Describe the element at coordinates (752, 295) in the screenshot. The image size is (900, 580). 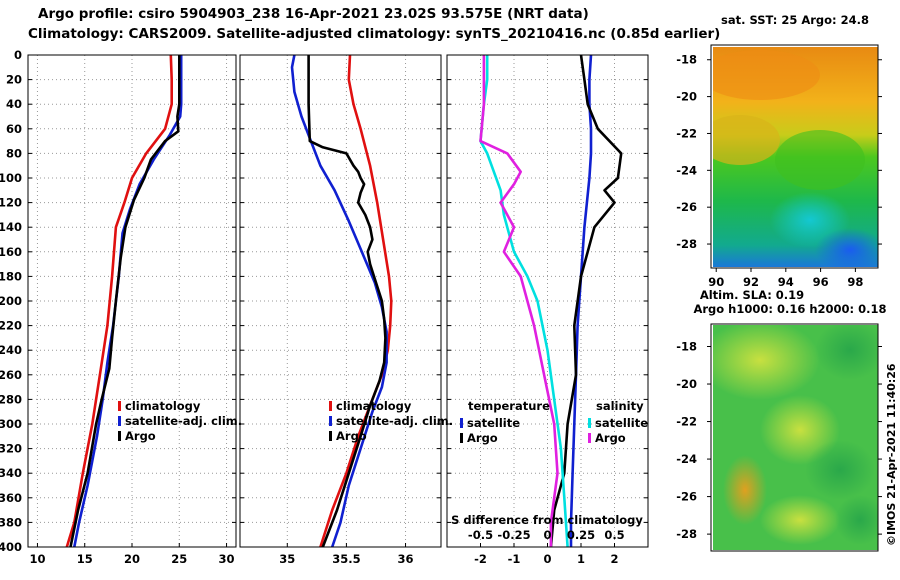
I see `altim-sla-label: Altim. SLA: 0.19` at that location.